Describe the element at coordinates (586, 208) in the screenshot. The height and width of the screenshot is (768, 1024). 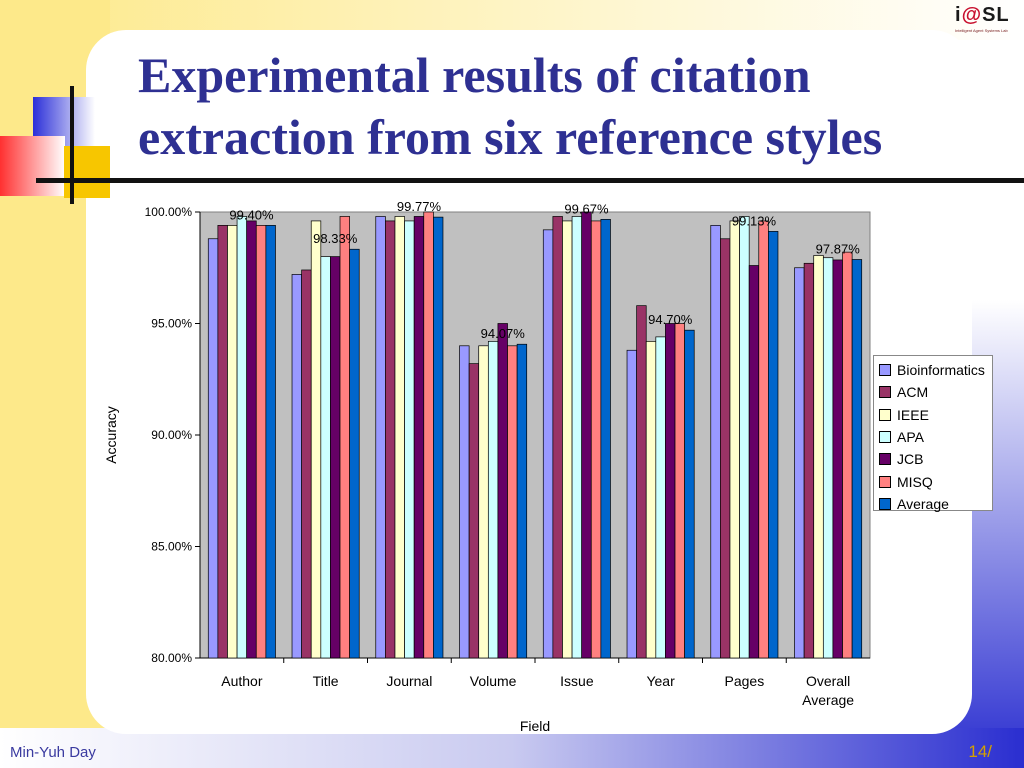
I see `data-label: 99.67%` at that location.